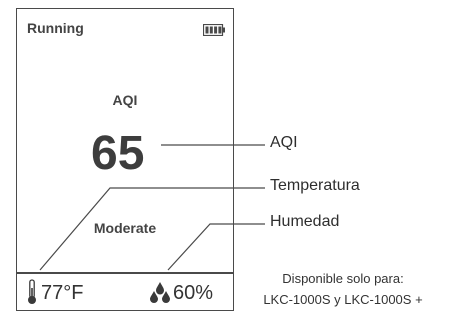 The width and height of the screenshot is (452, 320). I want to click on bottom-divider, so click(125, 273).